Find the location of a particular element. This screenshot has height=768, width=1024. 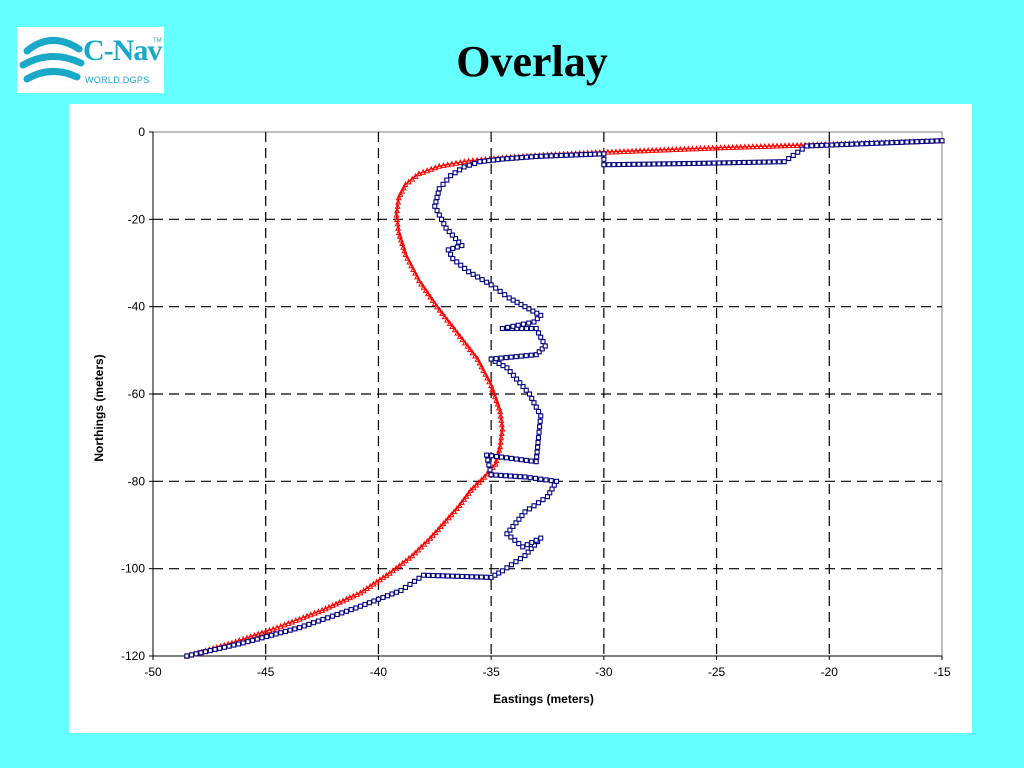

y-tick-label: -100 is located at coordinates (133, 569).